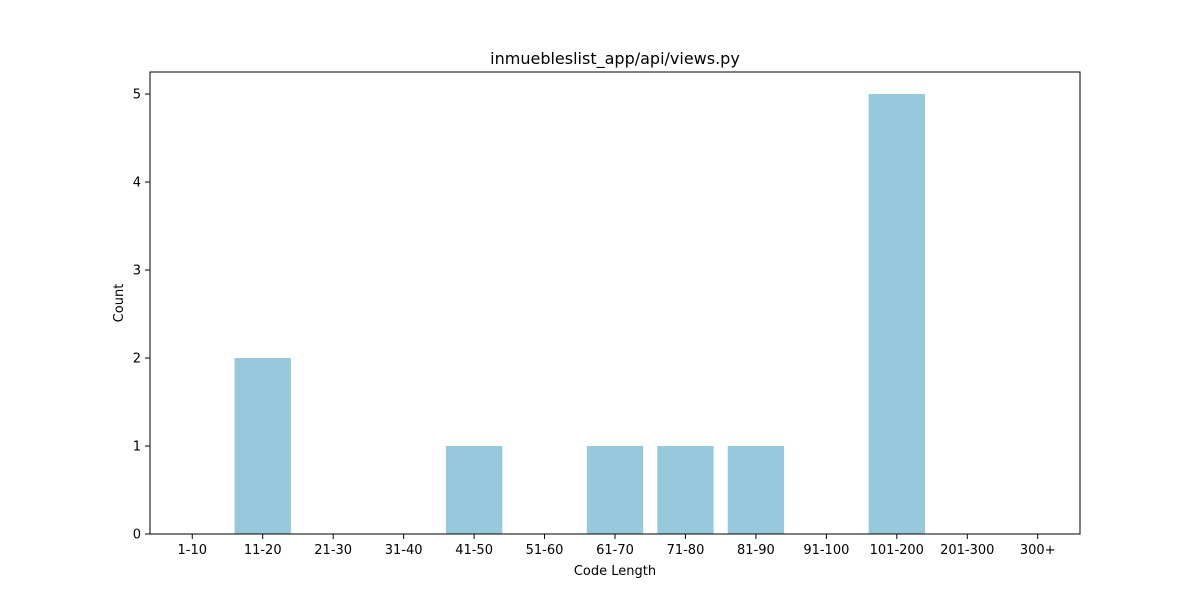 The width and height of the screenshot is (1200, 604). I want to click on x-tick-label: 300+, so click(1038, 550).